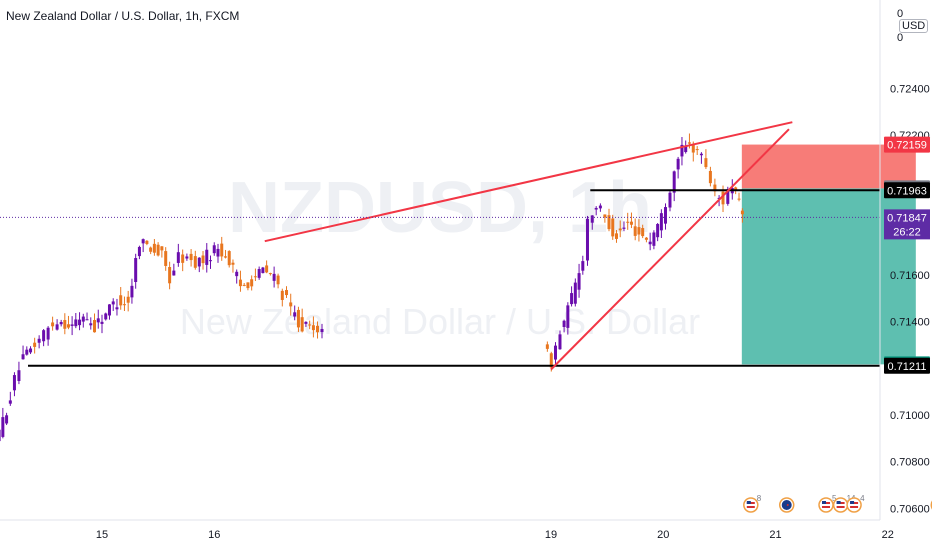 The width and height of the screenshot is (932, 550). I want to click on current-price-tag-bg, so click(907, 224).